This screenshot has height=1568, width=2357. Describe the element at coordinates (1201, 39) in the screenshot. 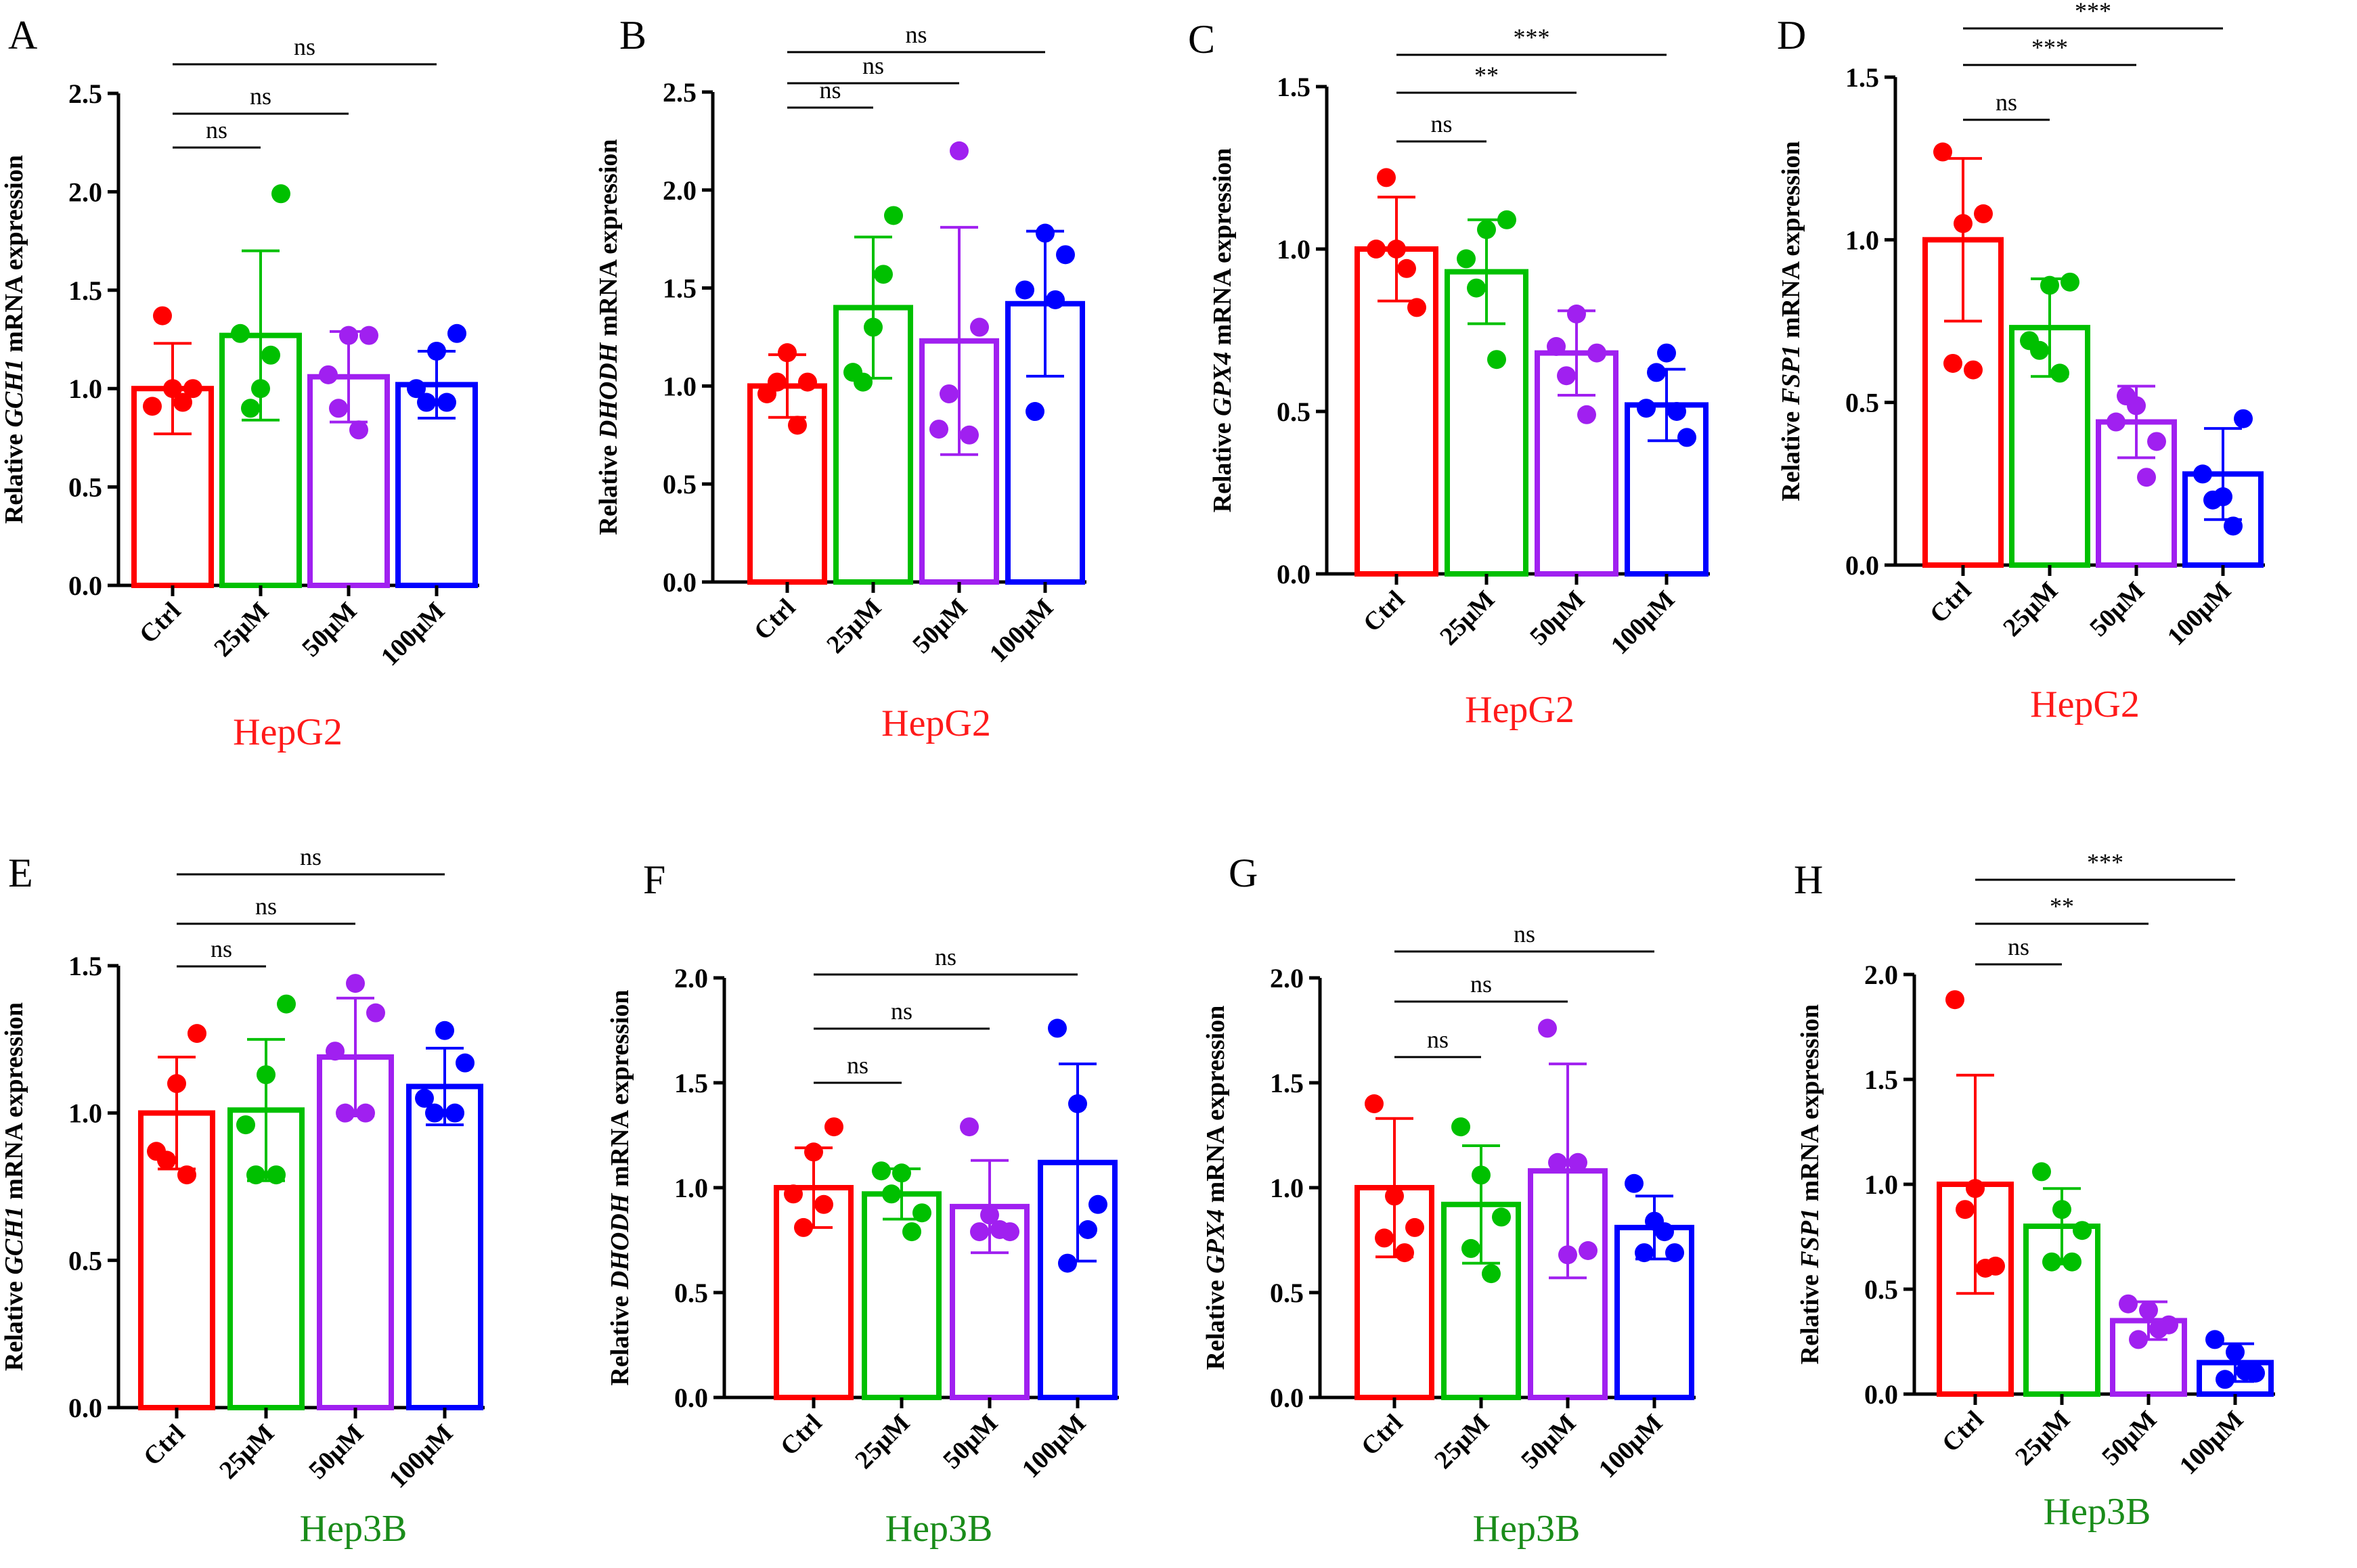

I see `panel-letter: C` at that location.